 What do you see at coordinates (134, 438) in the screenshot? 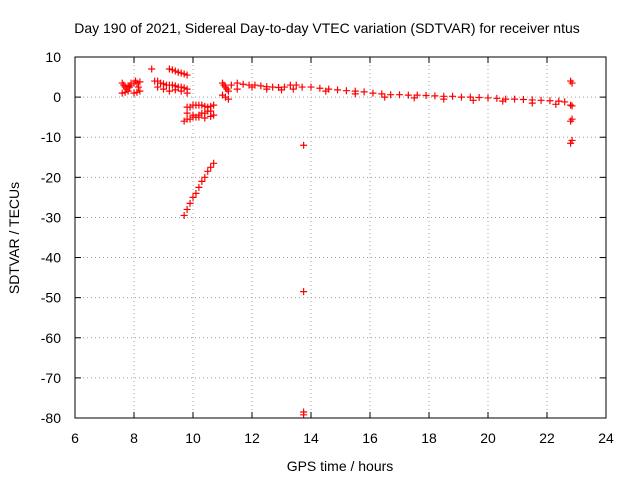
I see `x-tick-label: 8` at bounding box center [134, 438].